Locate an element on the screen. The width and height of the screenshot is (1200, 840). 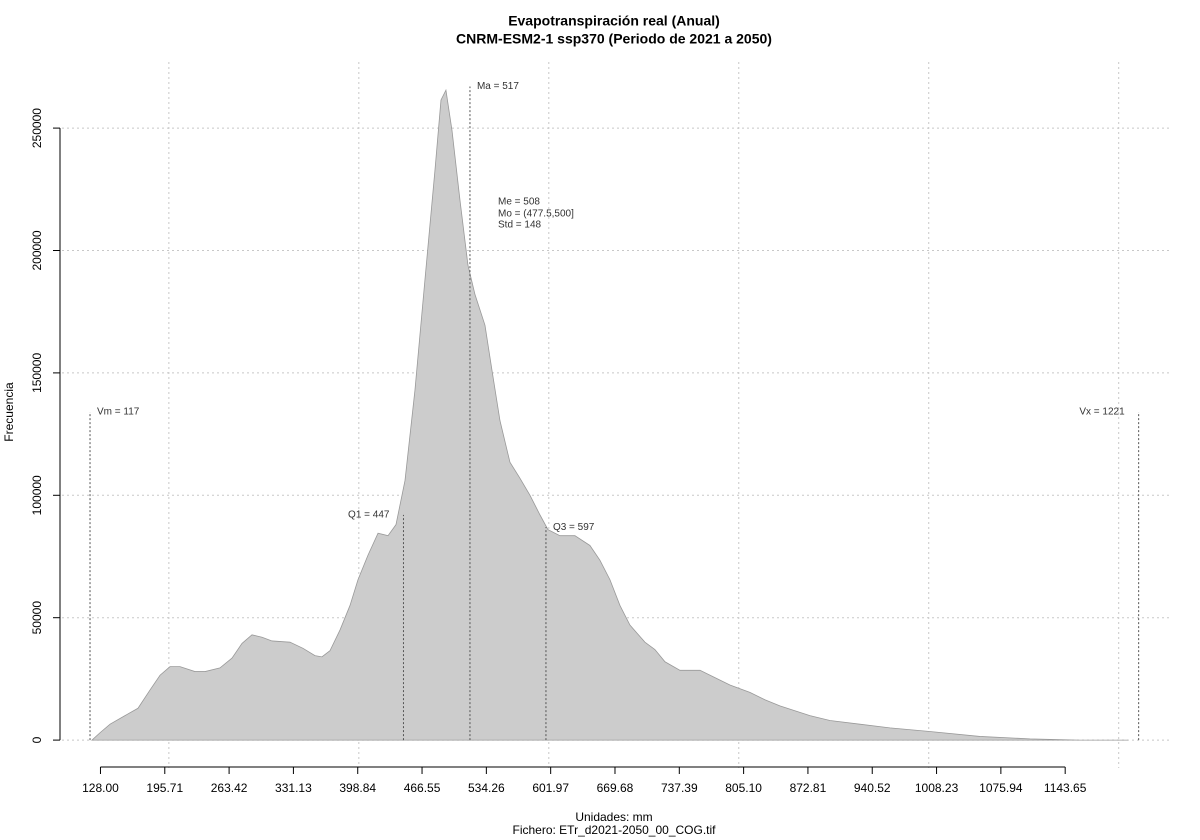
stat-label: Ma = 517 is located at coordinates (498, 86).